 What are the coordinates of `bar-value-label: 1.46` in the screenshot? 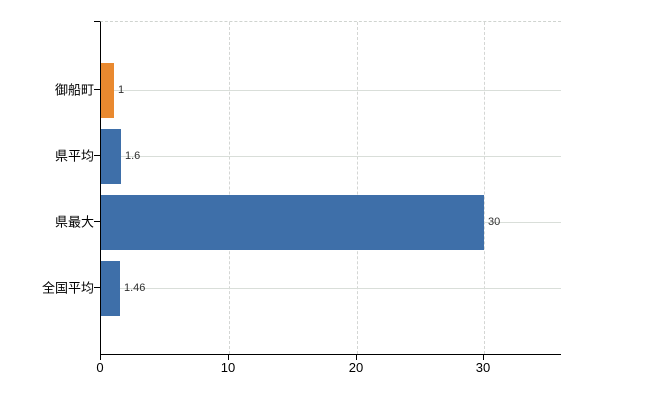 It's located at (135, 288).